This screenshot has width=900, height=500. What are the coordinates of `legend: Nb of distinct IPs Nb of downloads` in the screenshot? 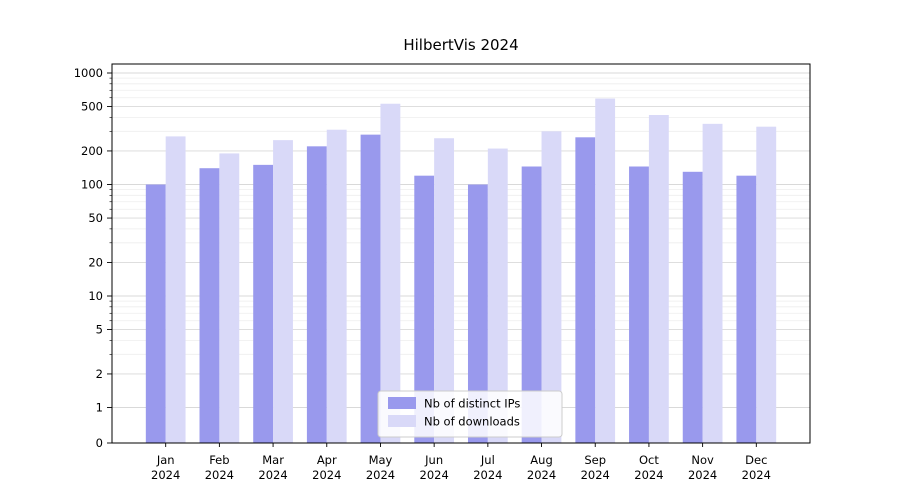 It's located at (470, 414).